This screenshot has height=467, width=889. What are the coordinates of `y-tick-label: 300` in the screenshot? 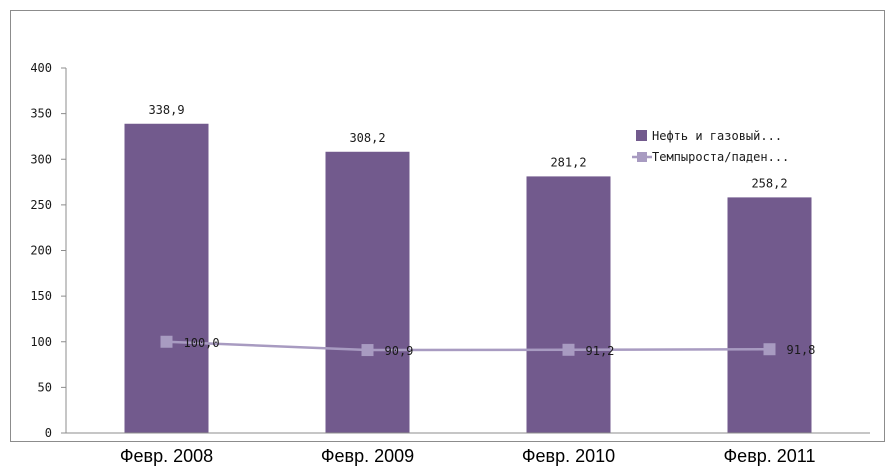 It's located at (41, 159).